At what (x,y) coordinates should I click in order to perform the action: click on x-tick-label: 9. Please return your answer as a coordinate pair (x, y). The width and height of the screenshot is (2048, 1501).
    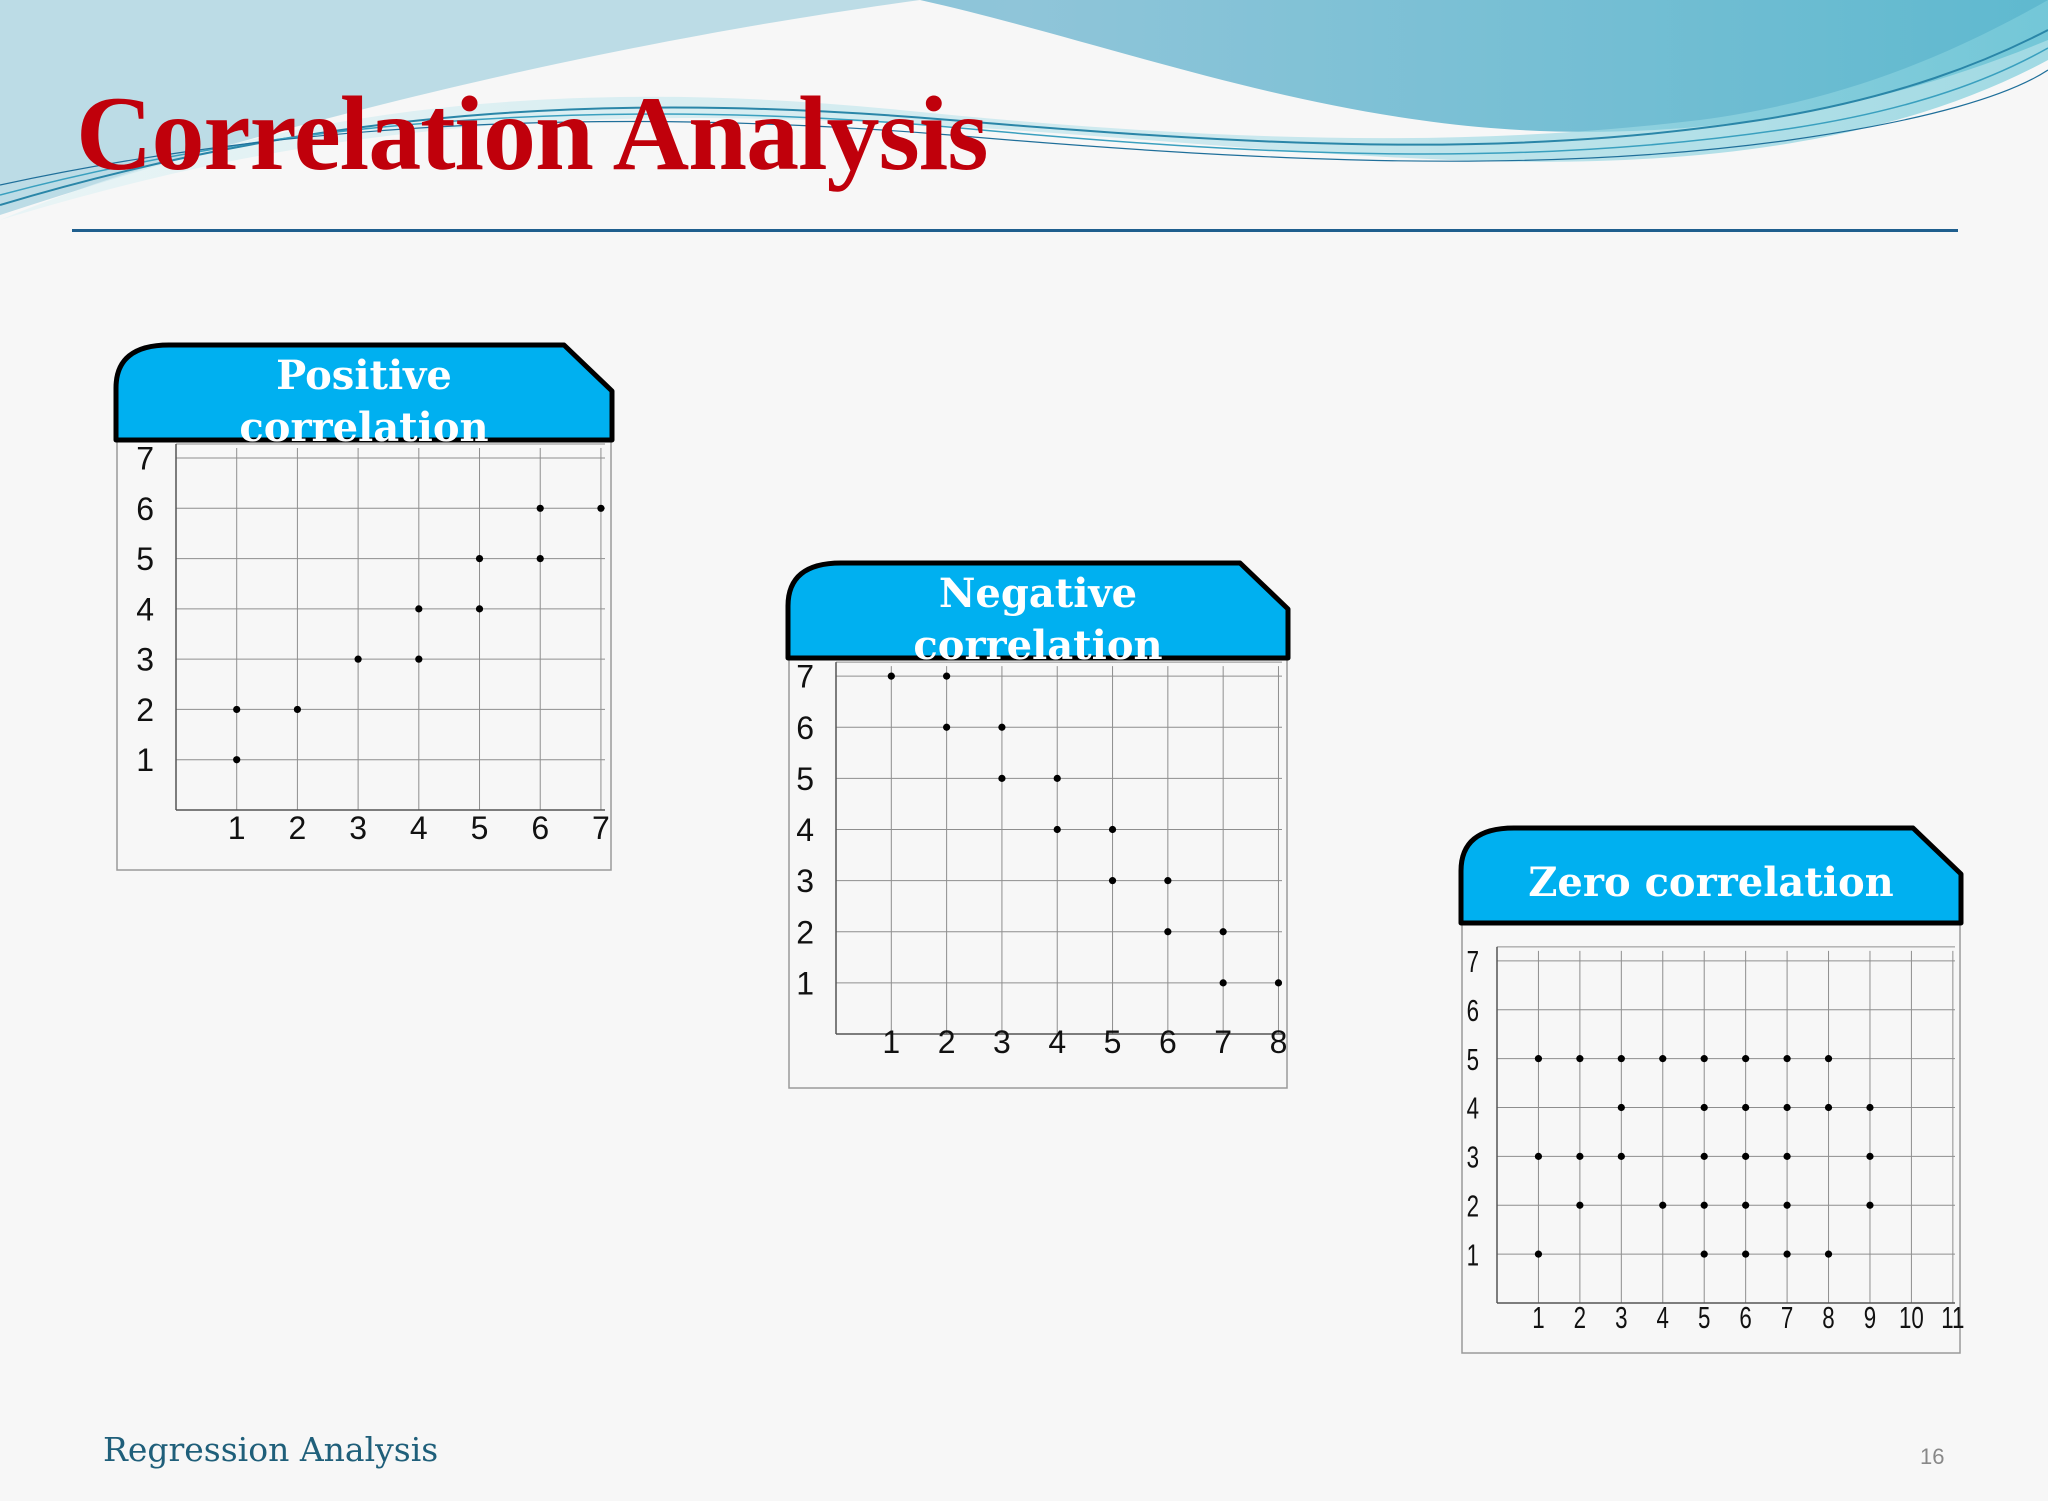
    Looking at the image, I should click on (1870, 1317).